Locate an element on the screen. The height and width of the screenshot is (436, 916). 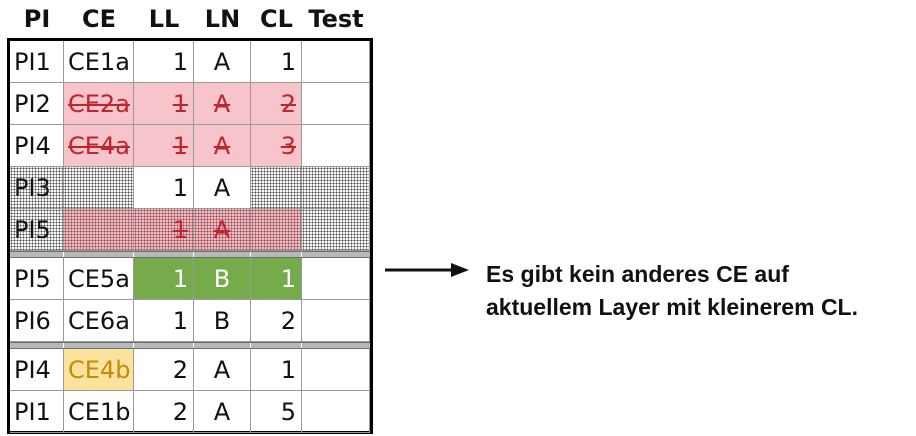
cell-ce-value: CE4b is located at coordinates (99, 369).